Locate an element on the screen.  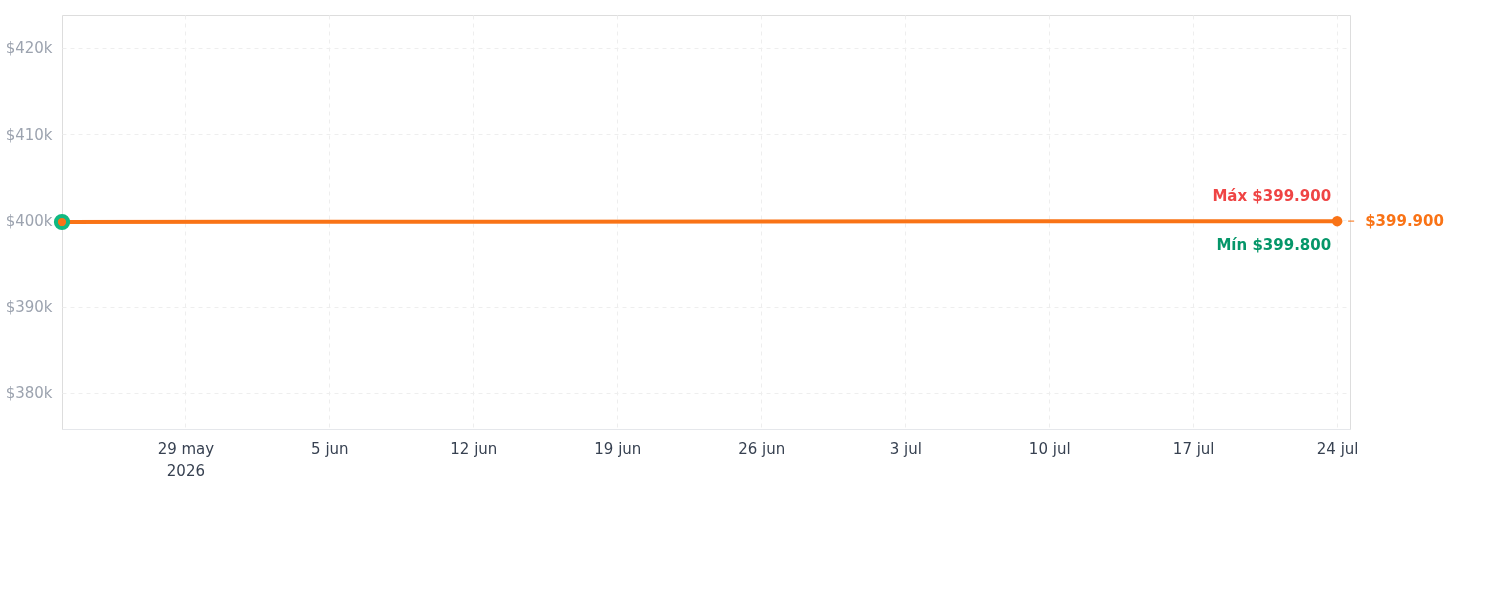
annotation: Máx $399.900 is located at coordinates (1272, 196).